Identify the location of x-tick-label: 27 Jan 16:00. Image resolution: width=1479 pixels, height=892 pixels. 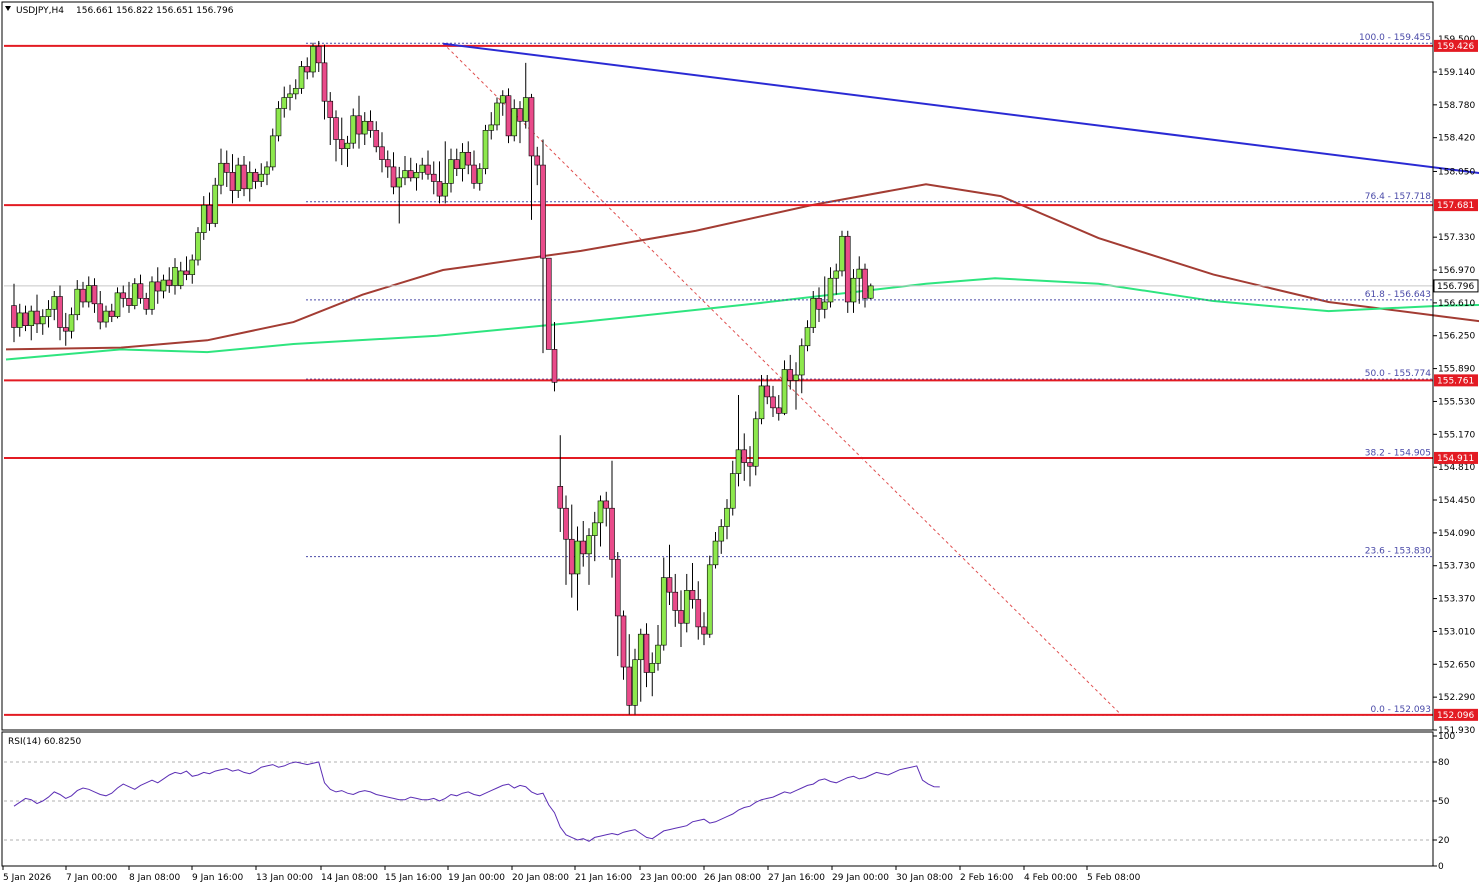
(796, 878).